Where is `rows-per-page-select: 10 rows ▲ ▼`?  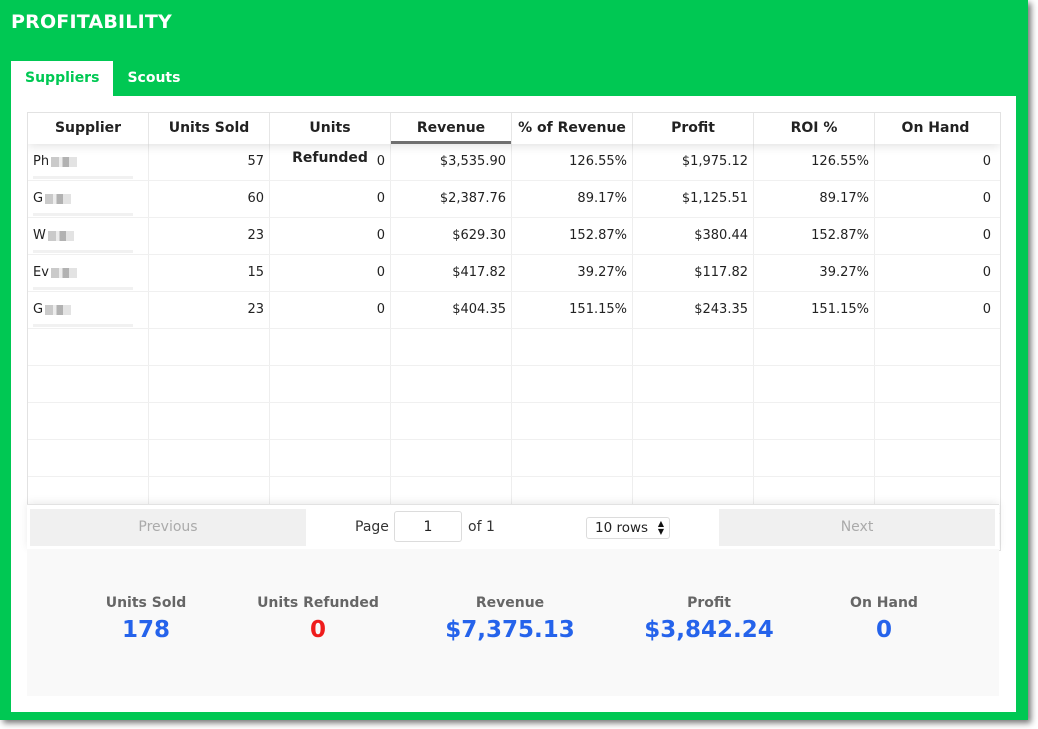 rows-per-page-select: 10 rows ▲ ▼ is located at coordinates (628, 528).